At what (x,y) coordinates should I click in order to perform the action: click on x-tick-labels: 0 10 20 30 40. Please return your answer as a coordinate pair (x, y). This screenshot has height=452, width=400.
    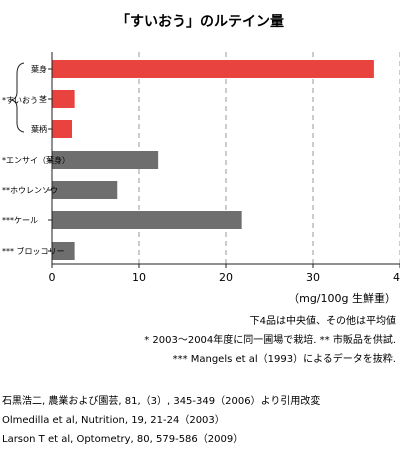
    Looking at the image, I should click on (224, 277).